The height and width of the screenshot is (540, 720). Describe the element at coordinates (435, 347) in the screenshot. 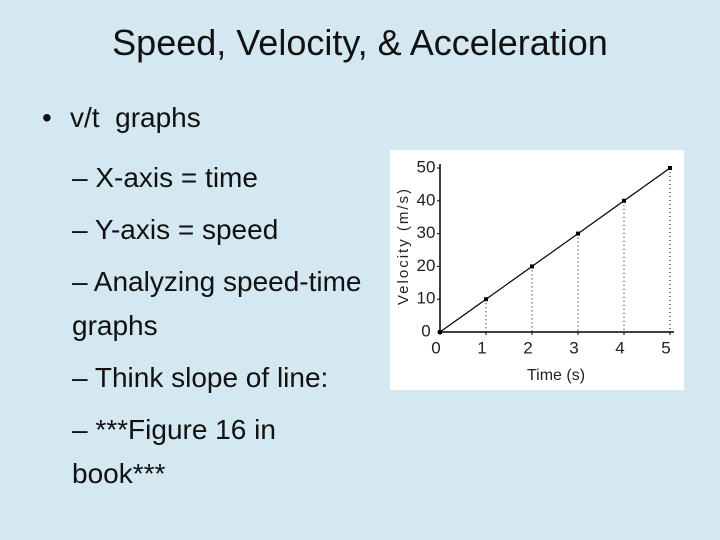

I see `x-tick-label: 0` at that location.